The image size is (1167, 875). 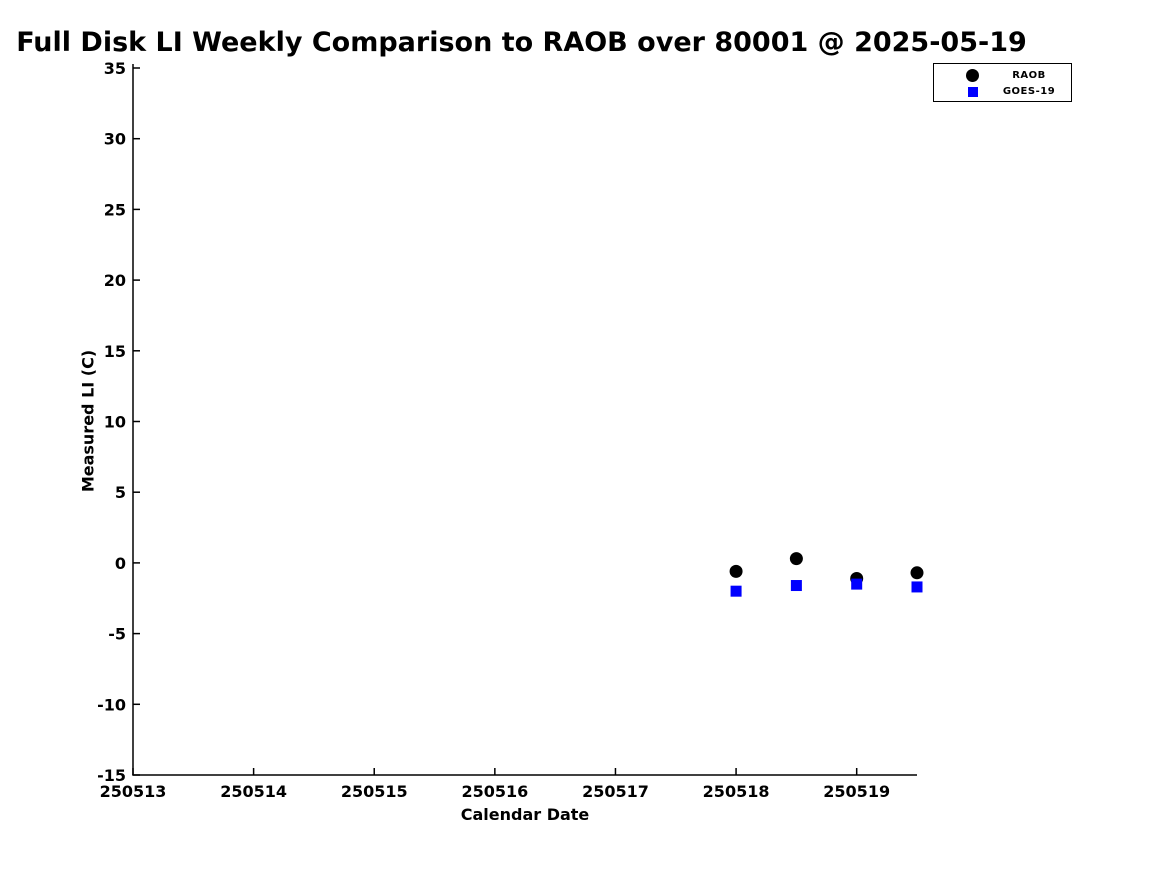 What do you see at coordinates (1029, 91) in the screenshot?
I see `legend-label-goes-19: GOES-19` at bounding box center [1029, 91].